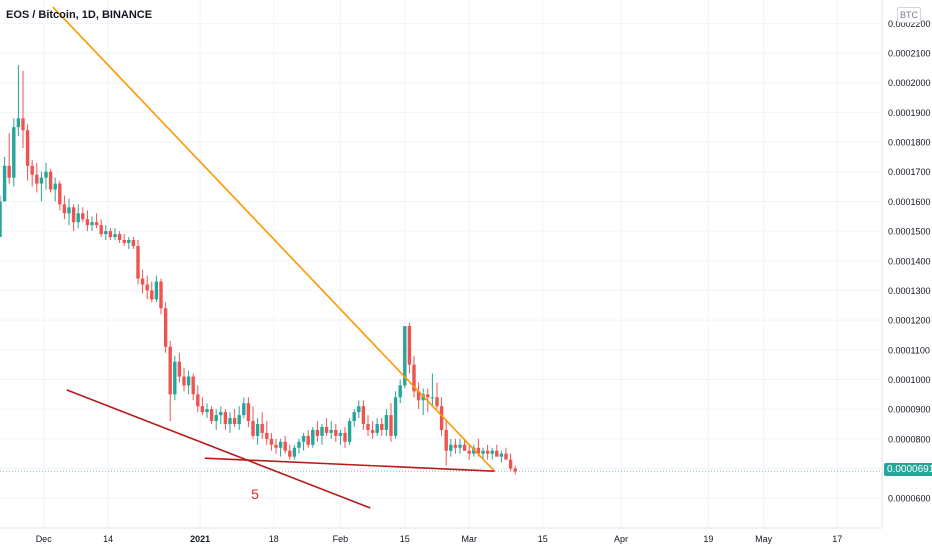 This screenshot has height=550, width=932. I want to click on time-tick-label: Feb, so click(341, 539).